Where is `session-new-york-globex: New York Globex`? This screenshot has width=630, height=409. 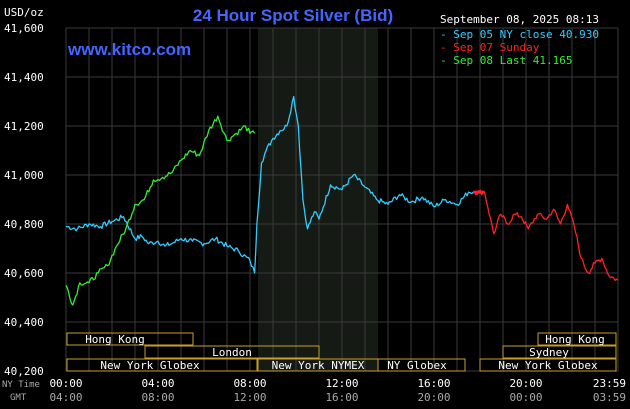 session-new-york-globex: New York Globex is located at coordinates (162, 365).